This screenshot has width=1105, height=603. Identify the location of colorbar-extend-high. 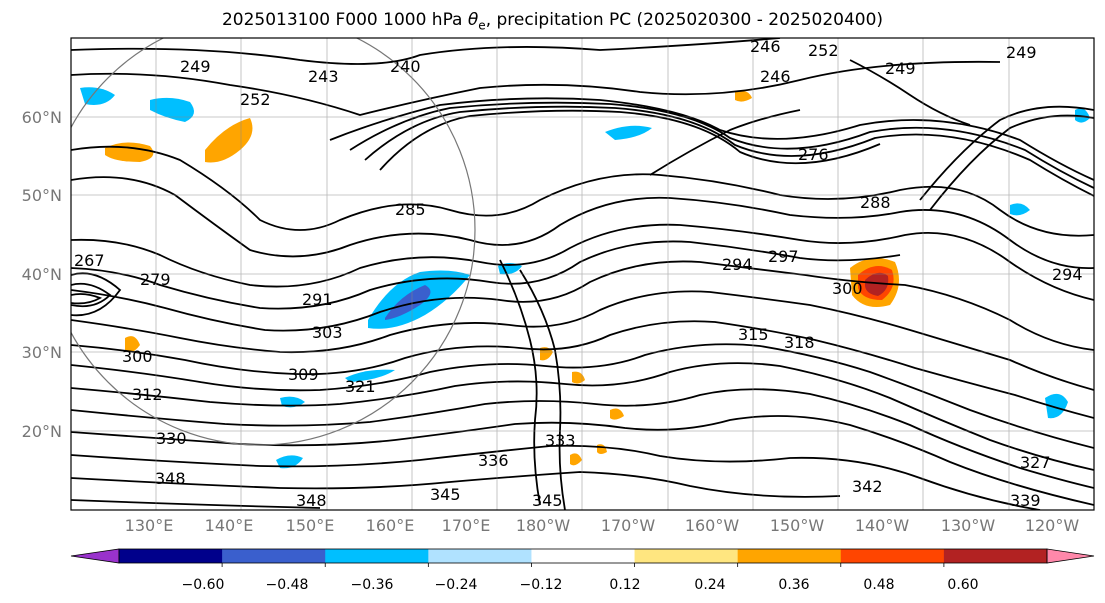
(1070, 556).